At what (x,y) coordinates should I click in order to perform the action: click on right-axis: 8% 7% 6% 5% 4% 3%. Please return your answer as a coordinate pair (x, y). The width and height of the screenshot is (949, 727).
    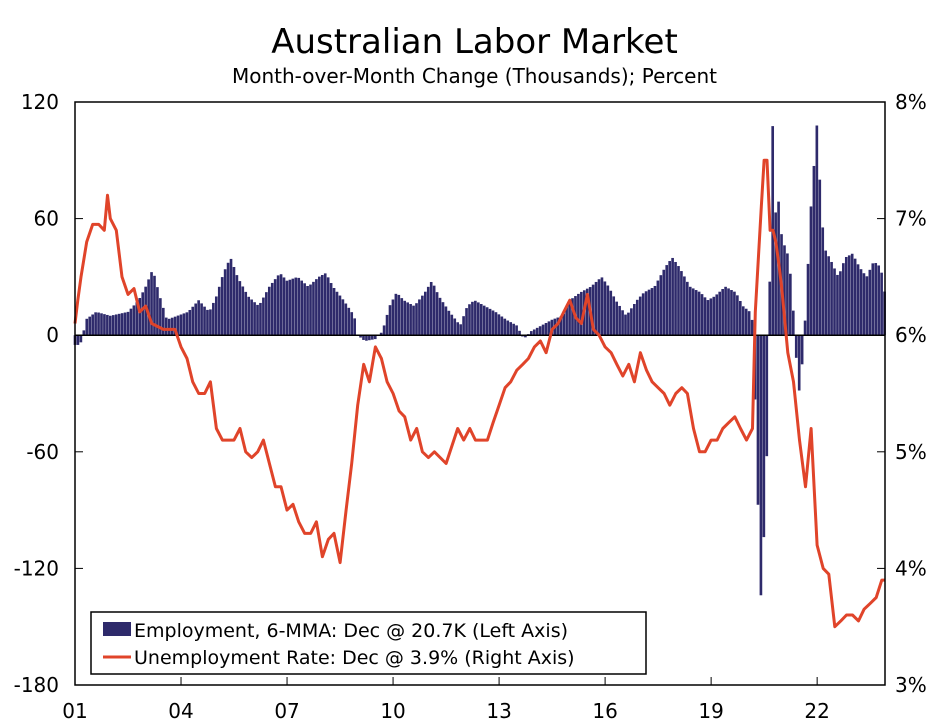
    Looking at the image, I should click on (902, 393).